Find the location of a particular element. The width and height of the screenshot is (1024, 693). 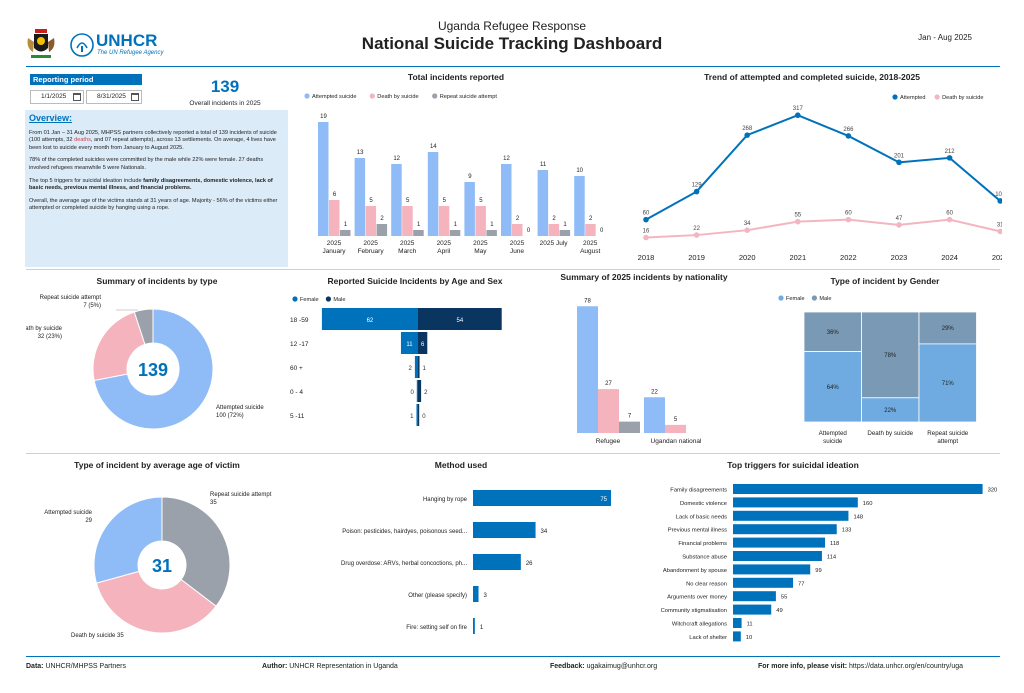

footer-more-link: https://data.unhcr.org/en/country/uga is located at coordinates (906, 666).